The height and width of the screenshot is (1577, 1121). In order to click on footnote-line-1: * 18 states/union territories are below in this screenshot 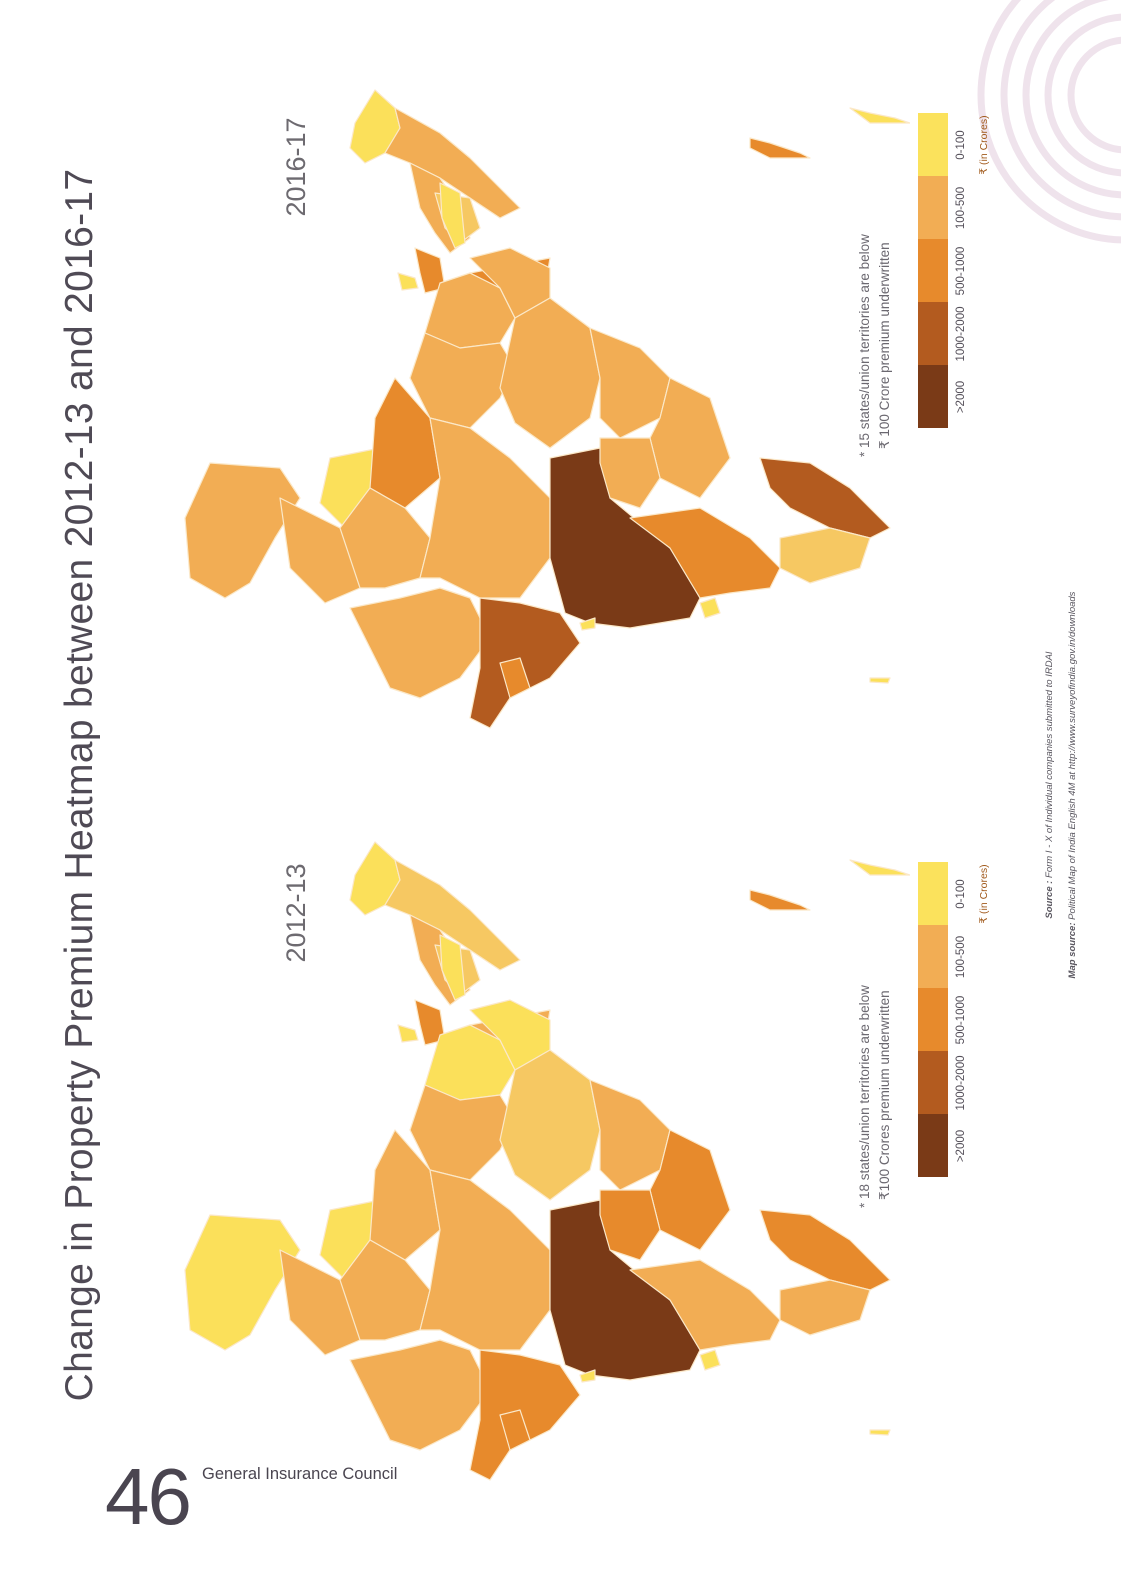, I will do `click(864, 1096)`.